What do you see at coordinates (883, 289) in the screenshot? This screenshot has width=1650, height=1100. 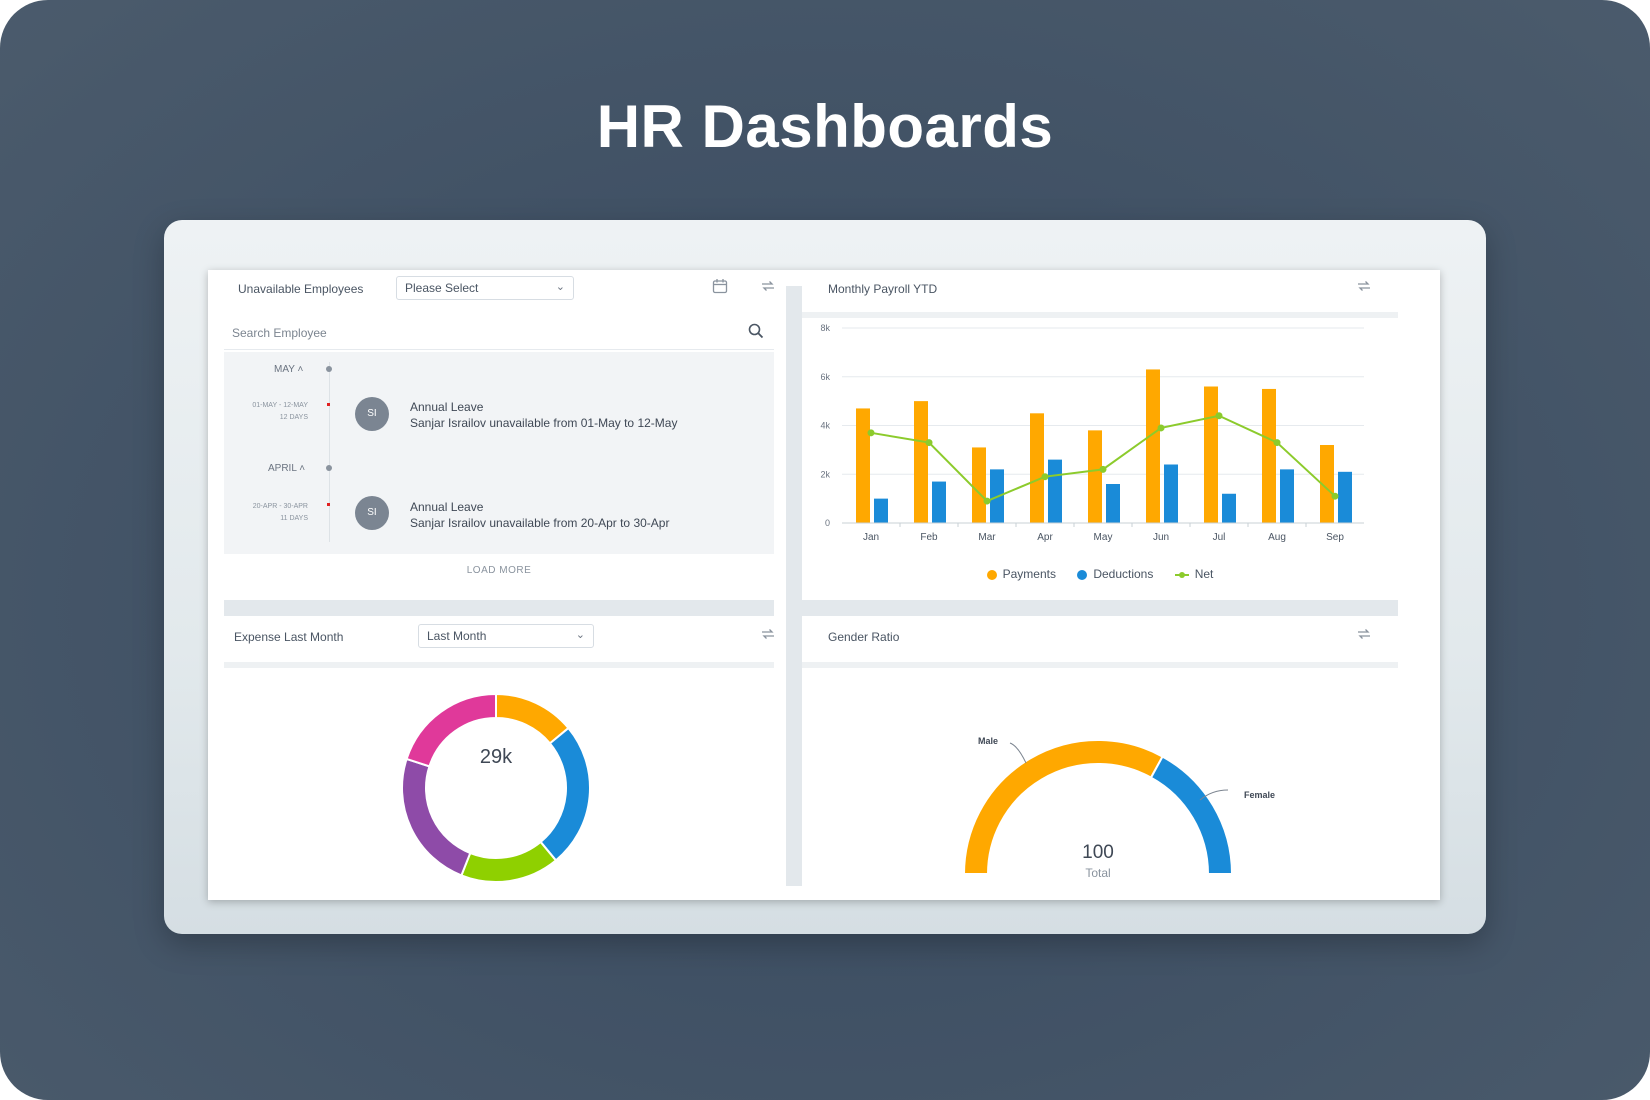 I see `panel-title: Monthly Payroll YTD` at bounding box center [883, 289].